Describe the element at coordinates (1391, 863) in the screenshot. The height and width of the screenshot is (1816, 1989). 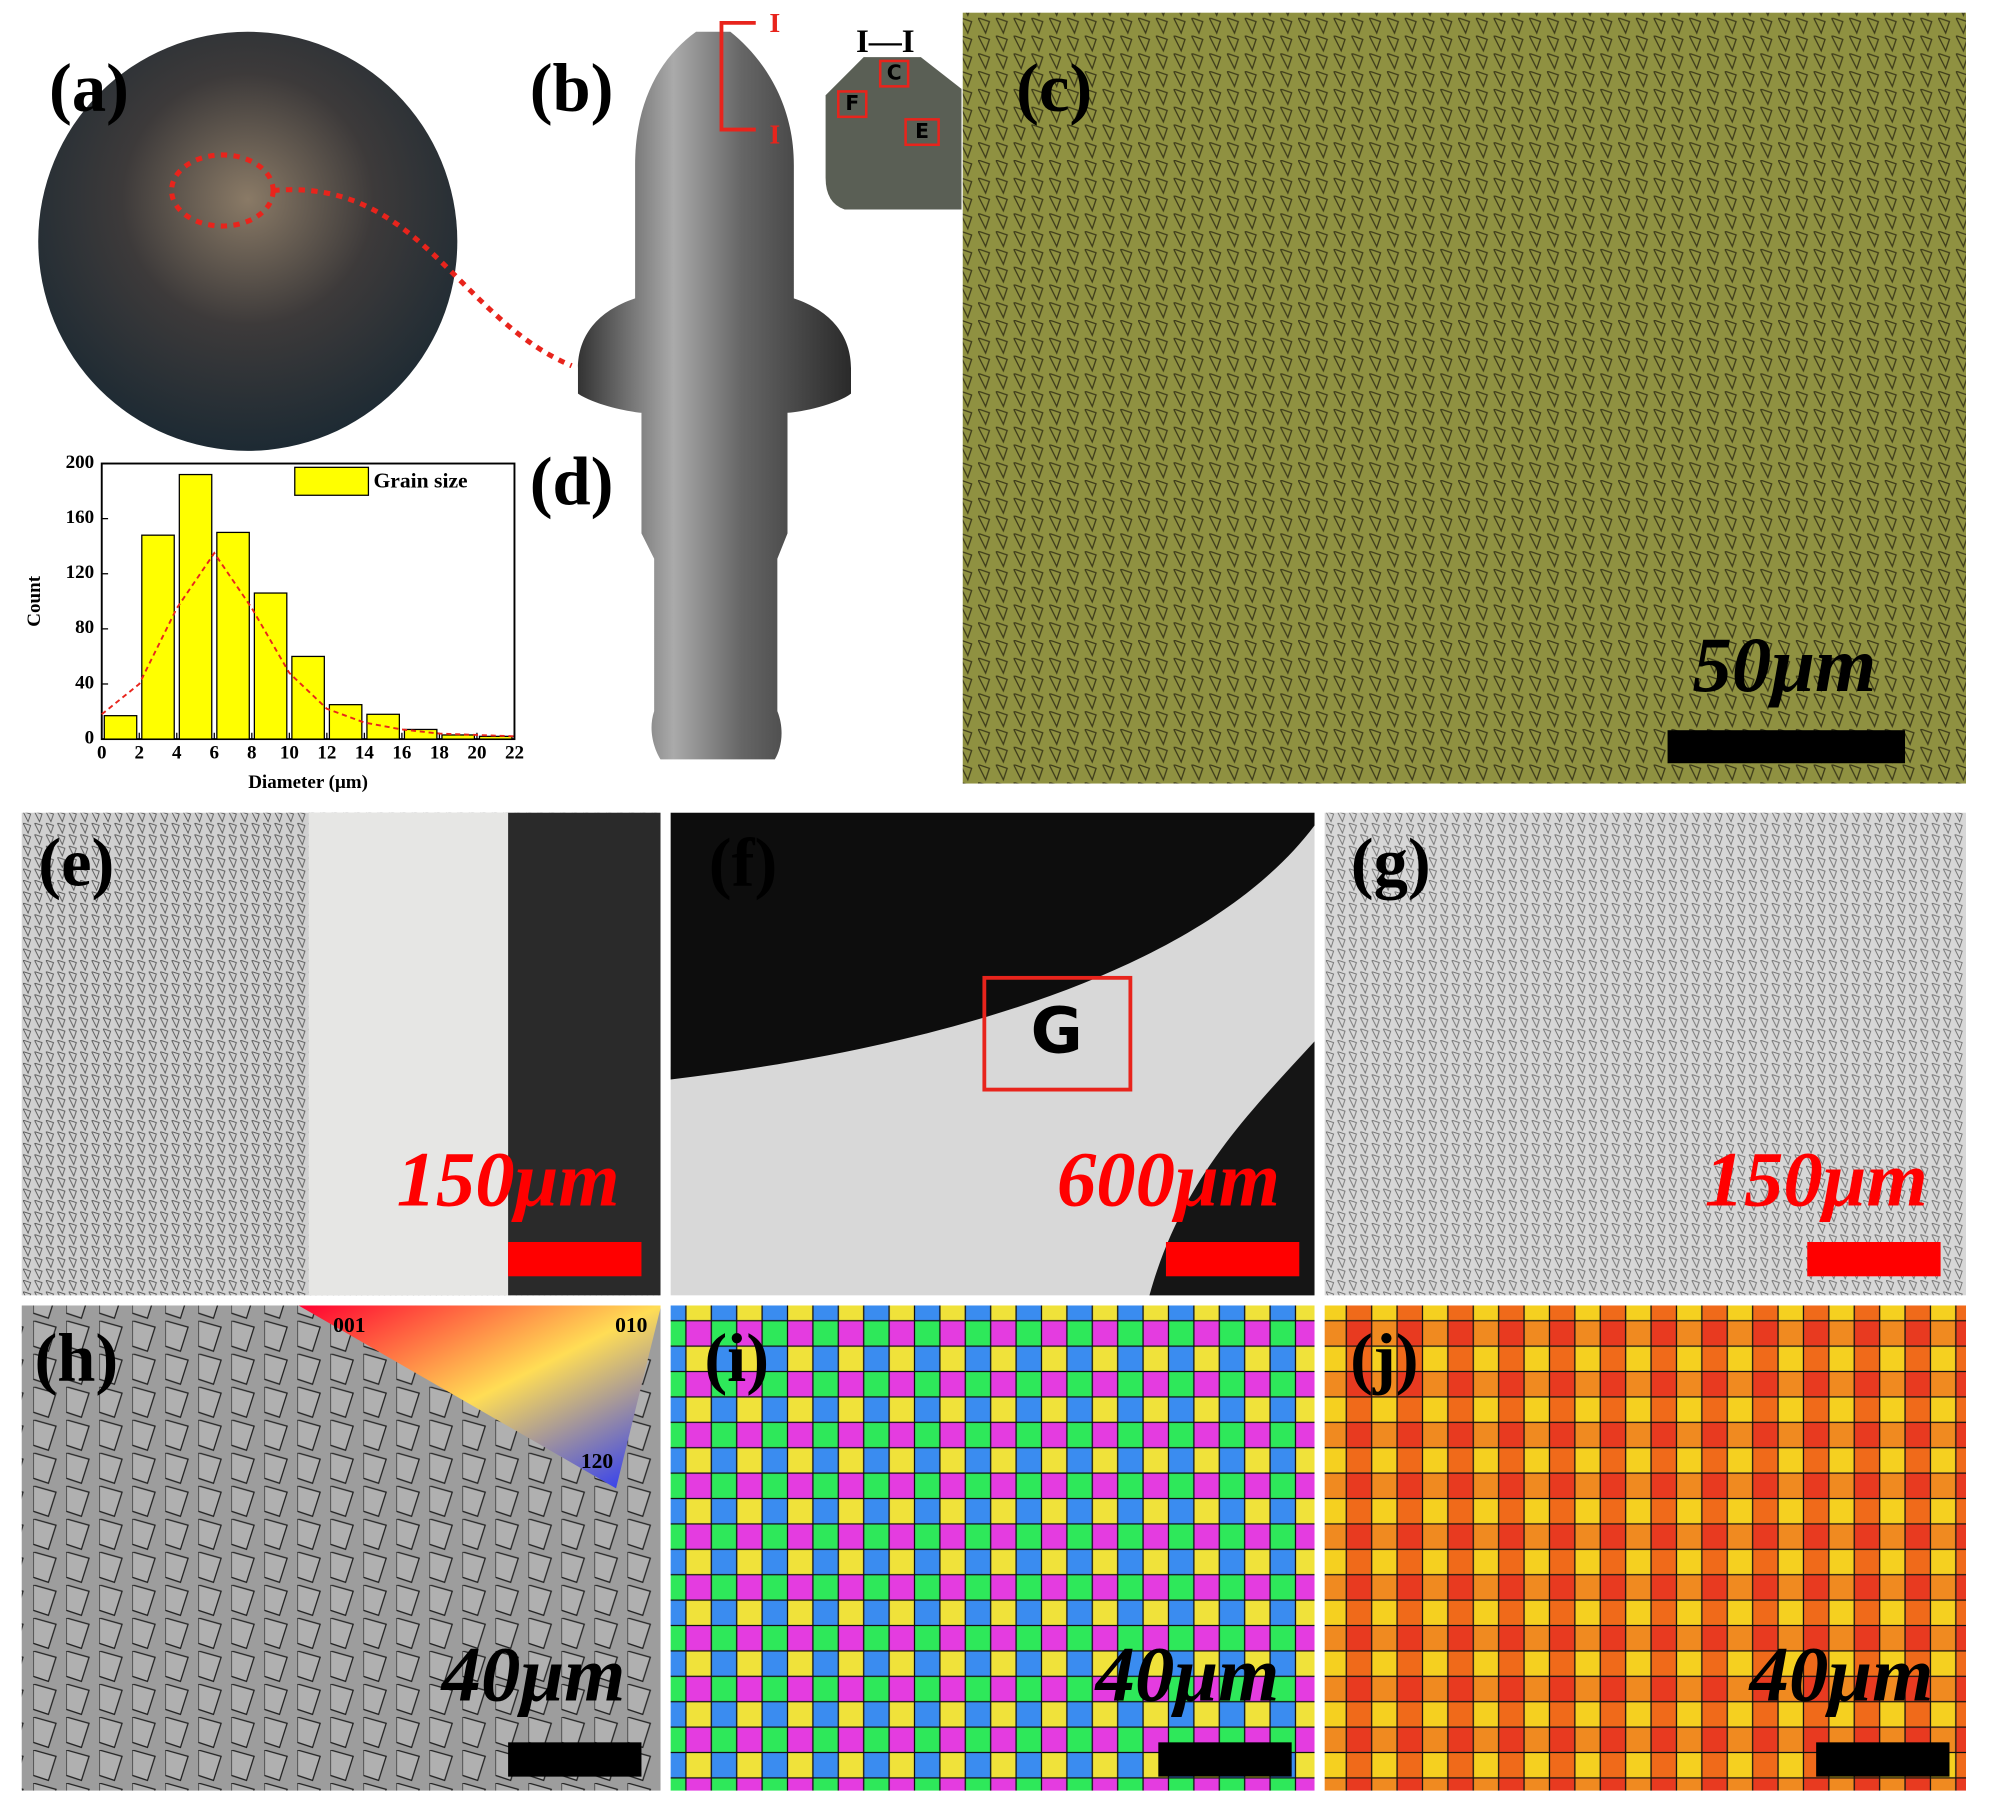
I see `panel-label: (g)` at that location.